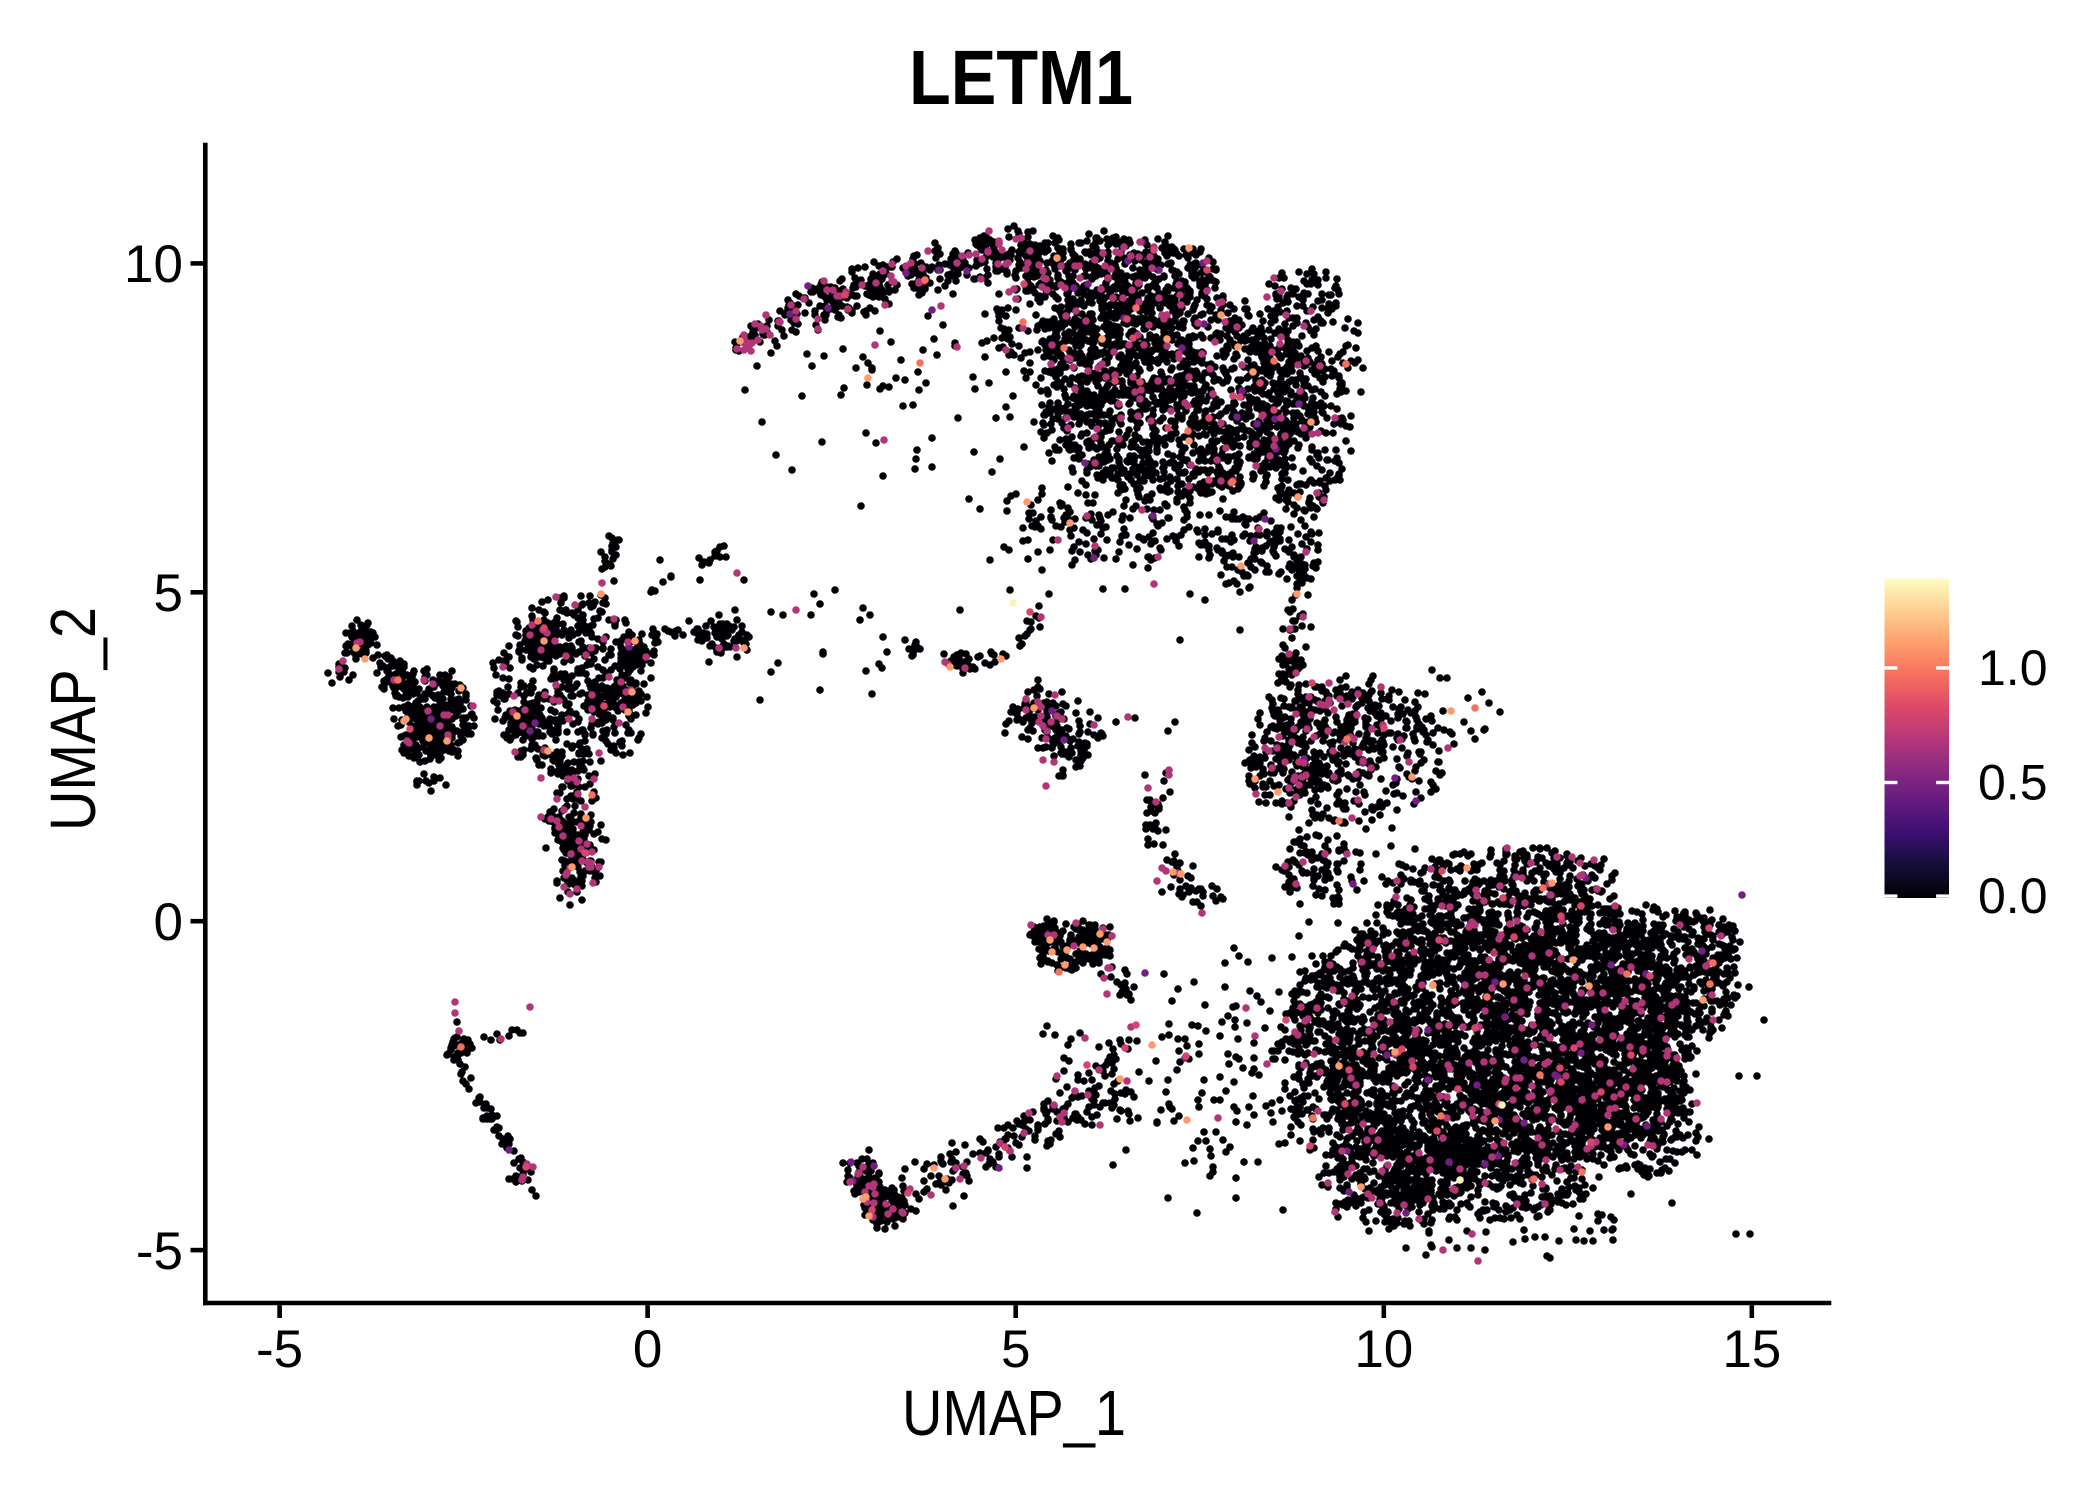 Image resolution: width=2100 pixels, height=1505 pixels. I want to click on svg-text: 1.0, so click(2013, 668).